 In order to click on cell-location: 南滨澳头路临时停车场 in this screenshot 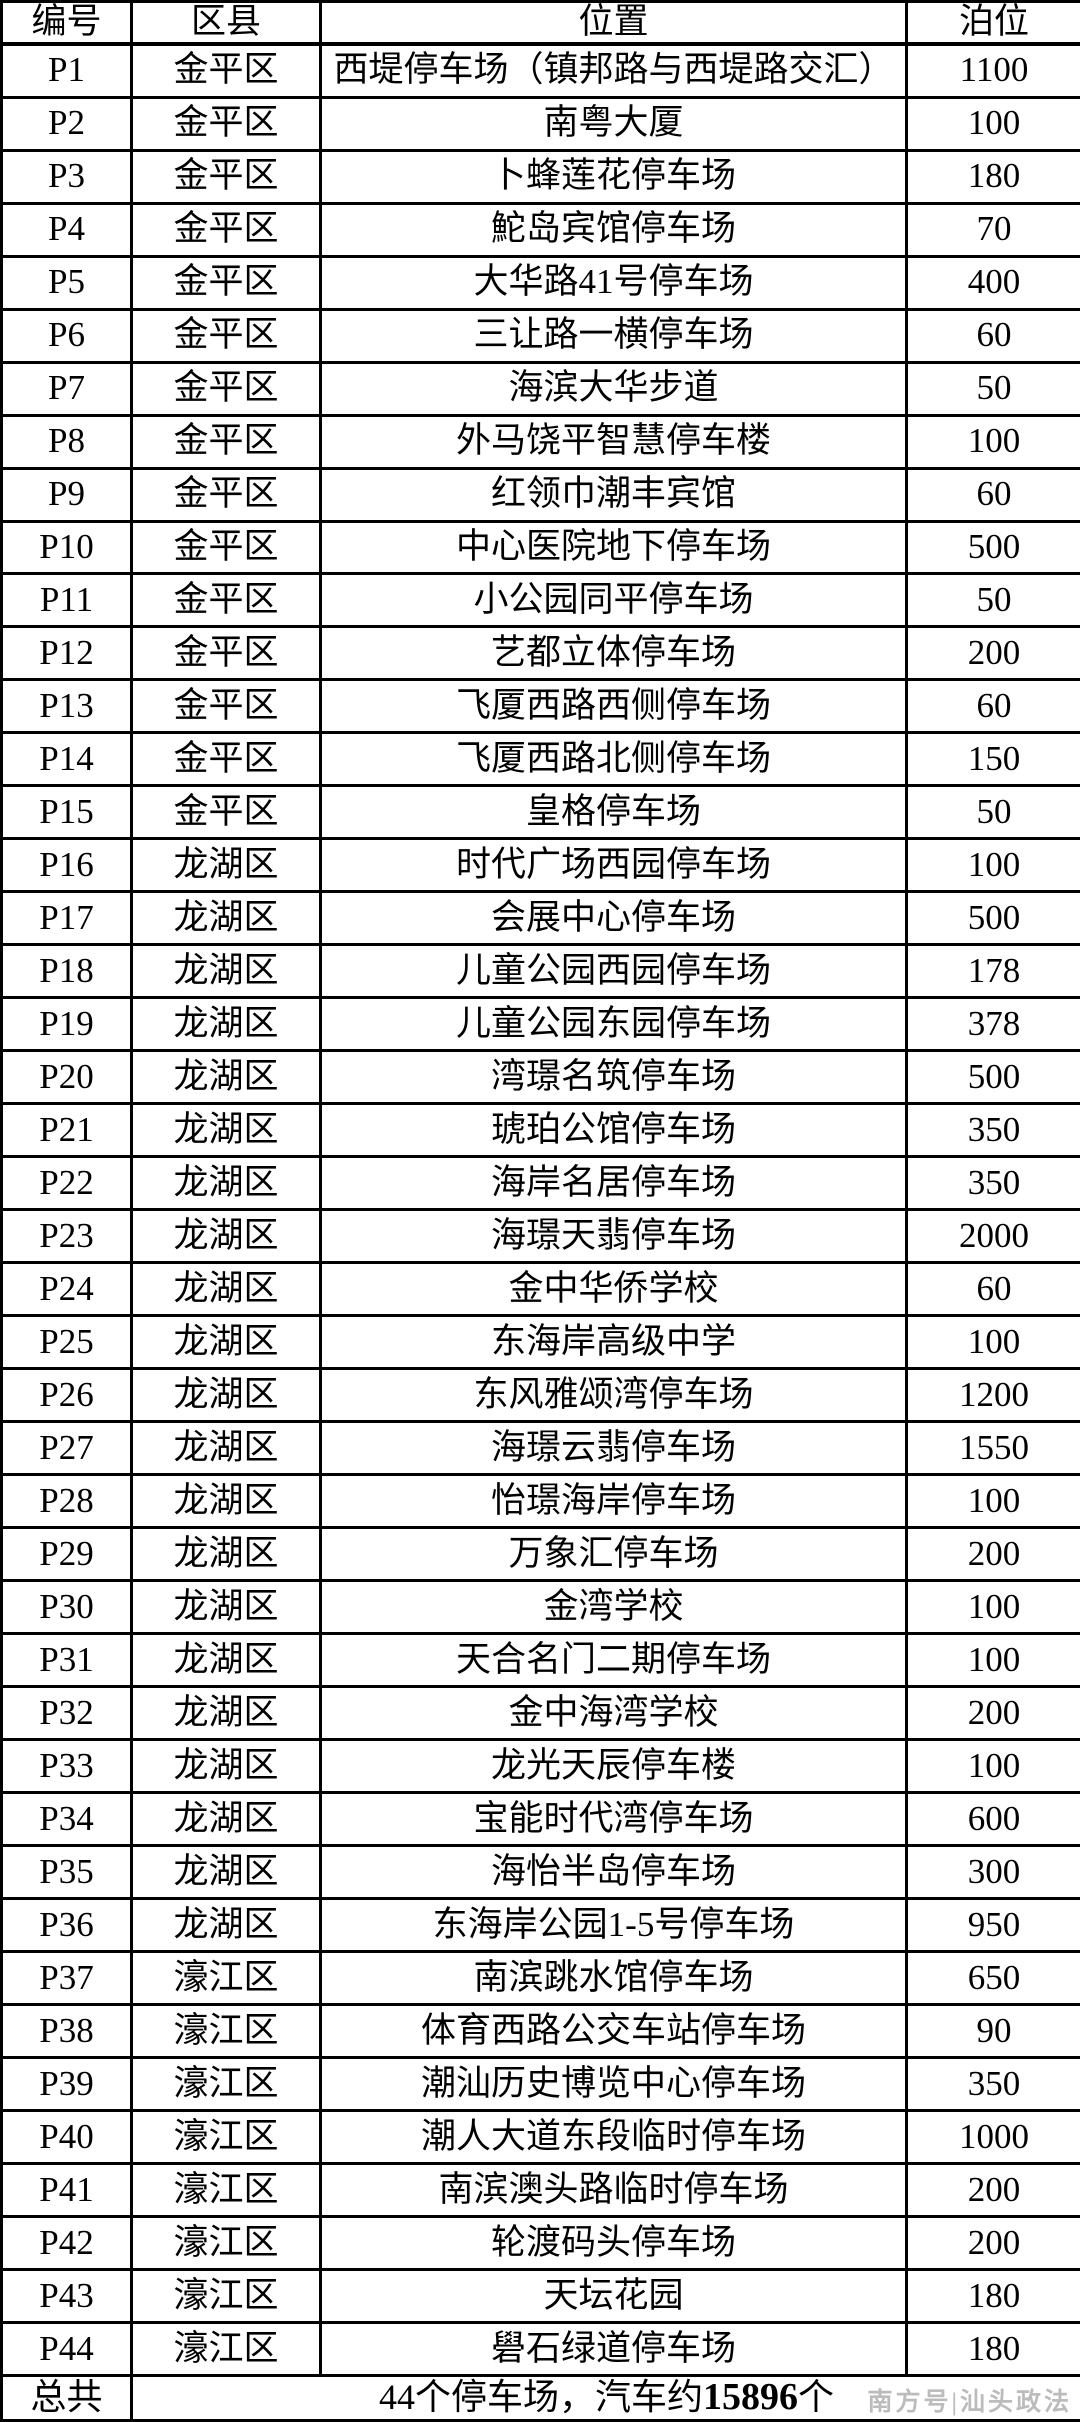, I will do `click(613, 2190)`.